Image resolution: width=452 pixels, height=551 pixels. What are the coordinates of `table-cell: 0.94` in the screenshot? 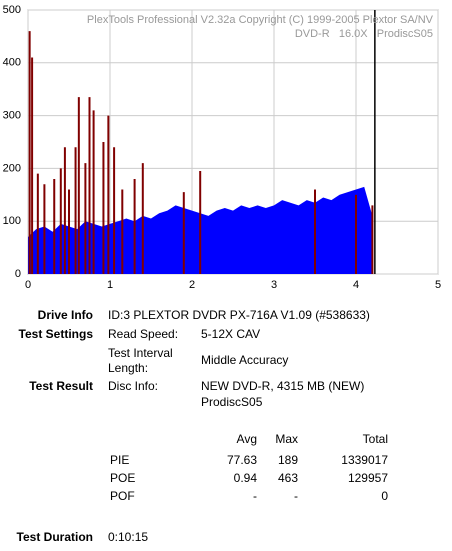 It's located at (245, 478).